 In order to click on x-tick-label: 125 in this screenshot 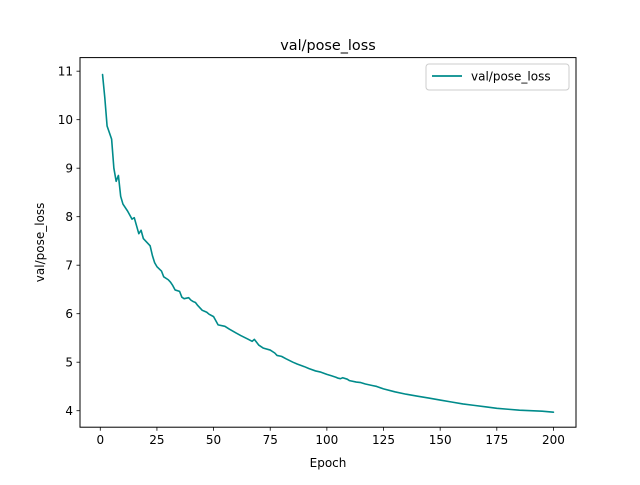, I will do `click(383, 440)`.